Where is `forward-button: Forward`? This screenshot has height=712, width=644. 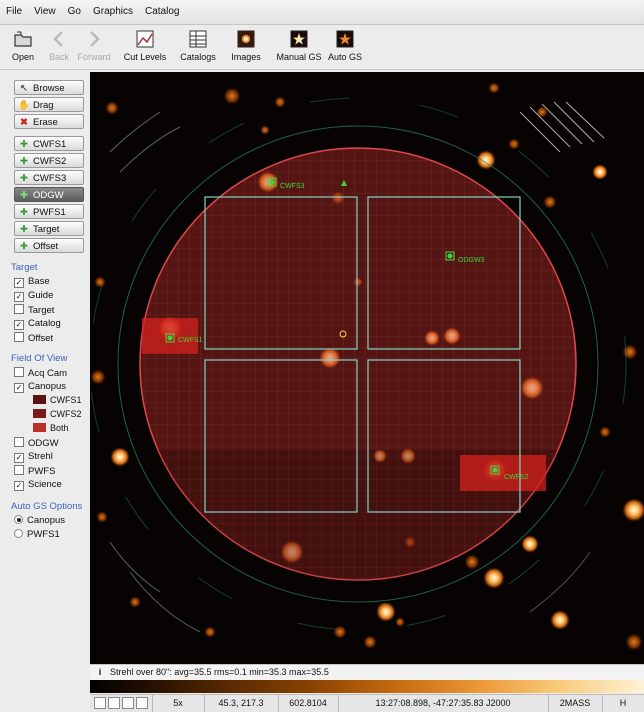 forward-button: Forward is located at coordinates (94, 45).